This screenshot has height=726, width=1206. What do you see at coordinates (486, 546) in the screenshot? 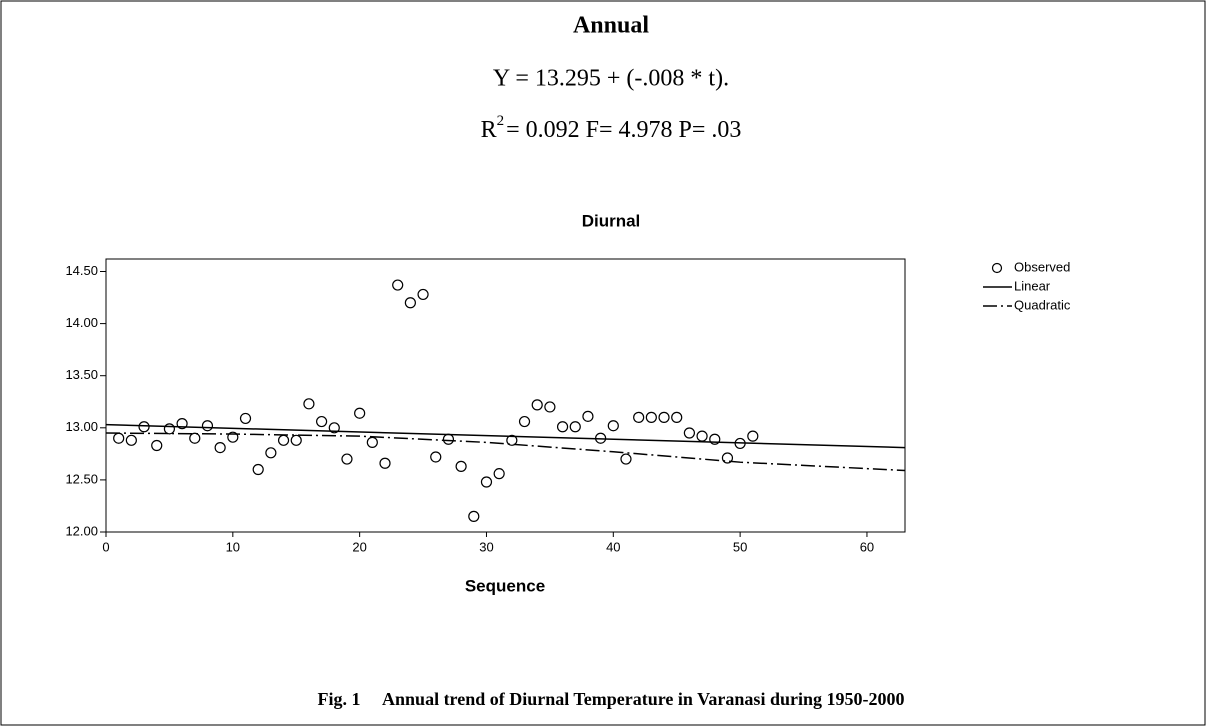
I see `x-tick-label: 30` at bounding box center [486, 546].